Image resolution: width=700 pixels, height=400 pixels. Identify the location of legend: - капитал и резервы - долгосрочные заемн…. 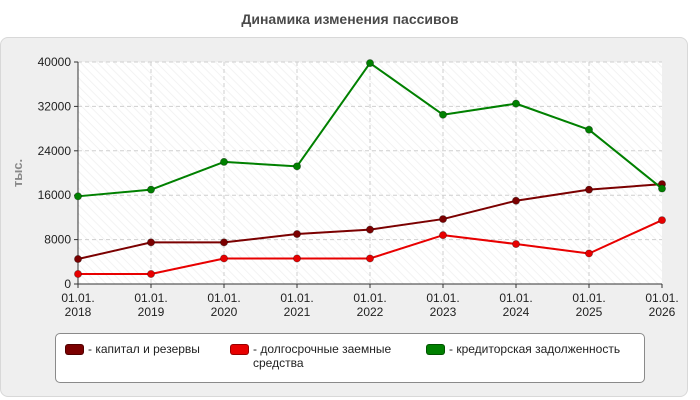
(350, 358).